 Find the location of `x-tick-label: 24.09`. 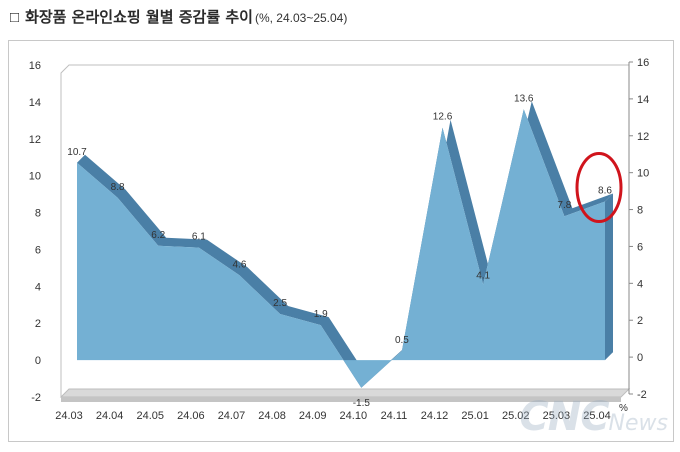

x-tick-label: 24.09 is located at coordinates (313, 416).